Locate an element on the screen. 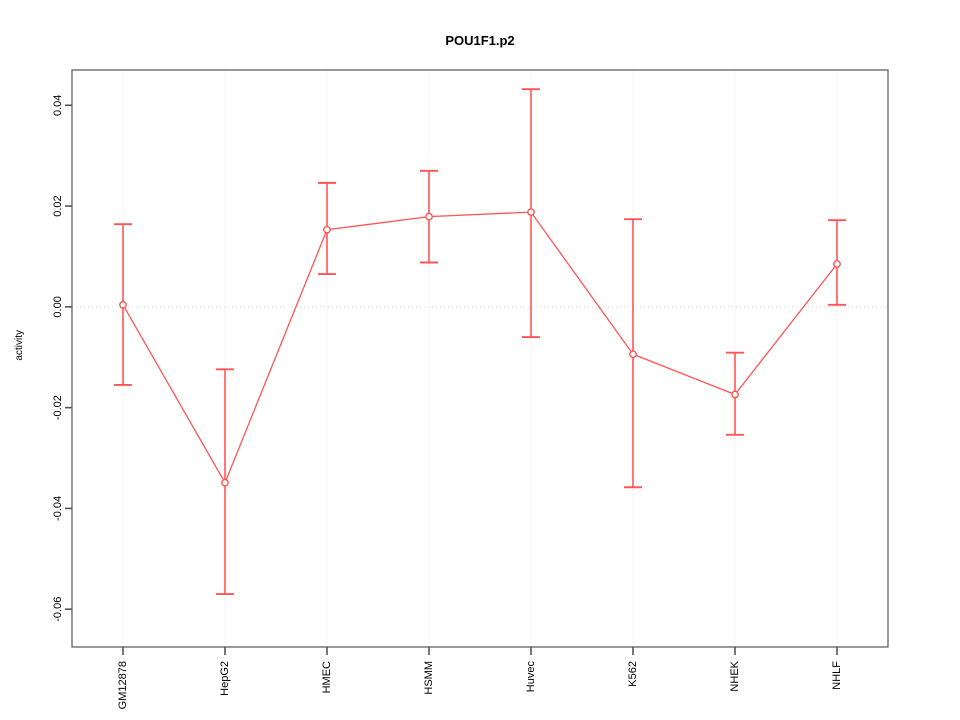  x-axis-tick-label: HSMM is located at coordinates (429, 678).